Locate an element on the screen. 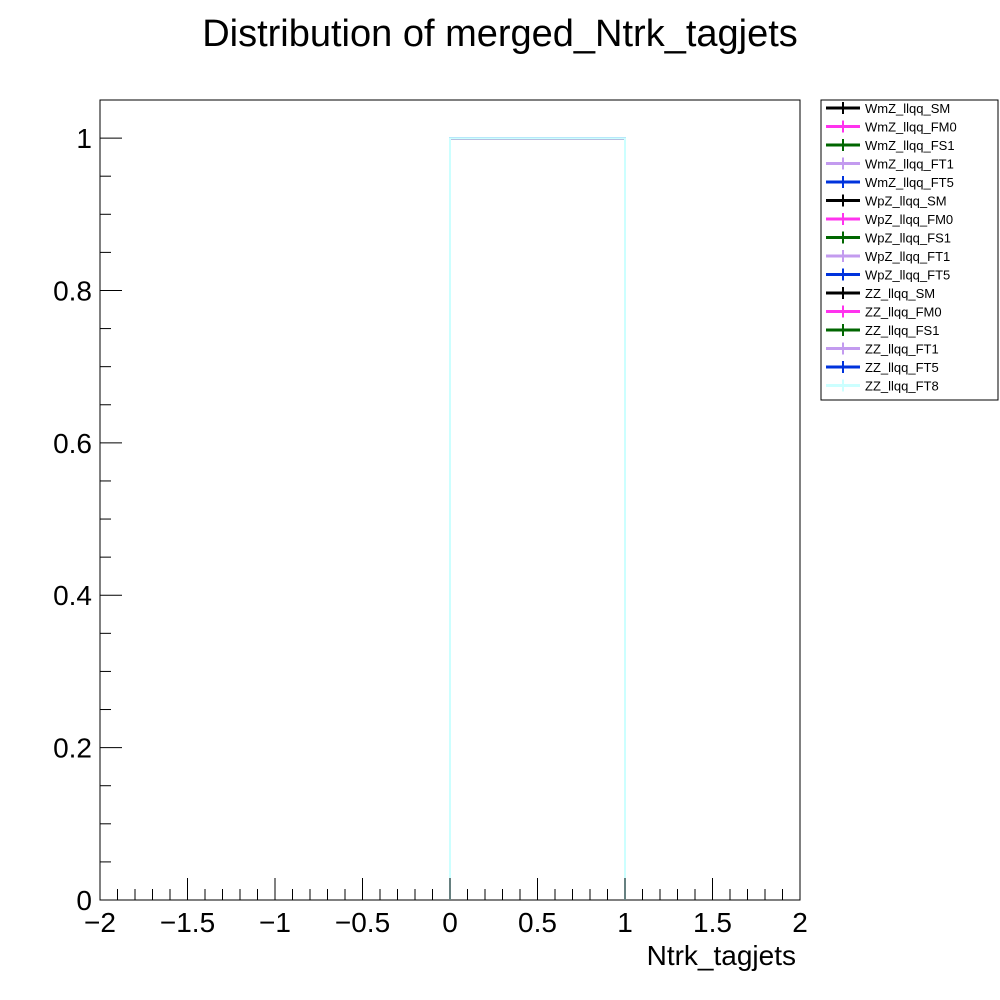 This screenshot has width=1000, height=1000. chart-title: Distribution of merged_Ntrk_tagjets is located at coordinates (500, 34).